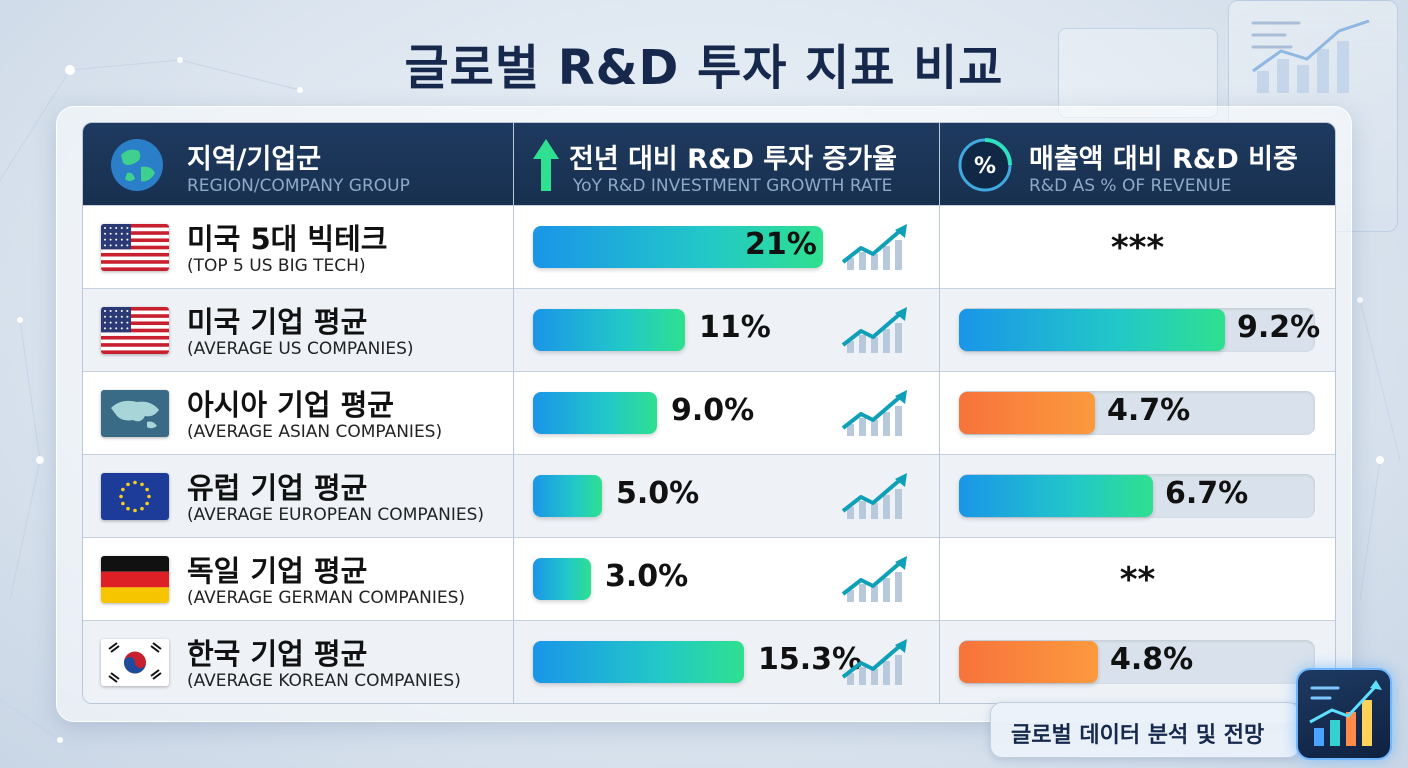 The width and height of the screenshot is (1408, 768). Describe the element at coordinates (300, 349) in the screenshot. I see `region-subtitle: (AVERAGE US COMPANIES)` at that location.